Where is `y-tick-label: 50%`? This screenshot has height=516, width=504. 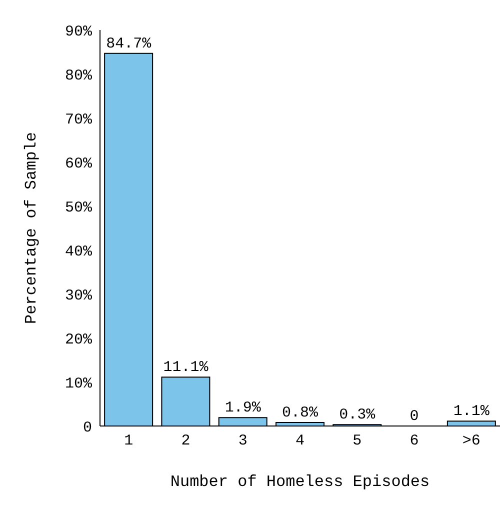 y-tick-label: 50% is located at coordinates (78, 207).